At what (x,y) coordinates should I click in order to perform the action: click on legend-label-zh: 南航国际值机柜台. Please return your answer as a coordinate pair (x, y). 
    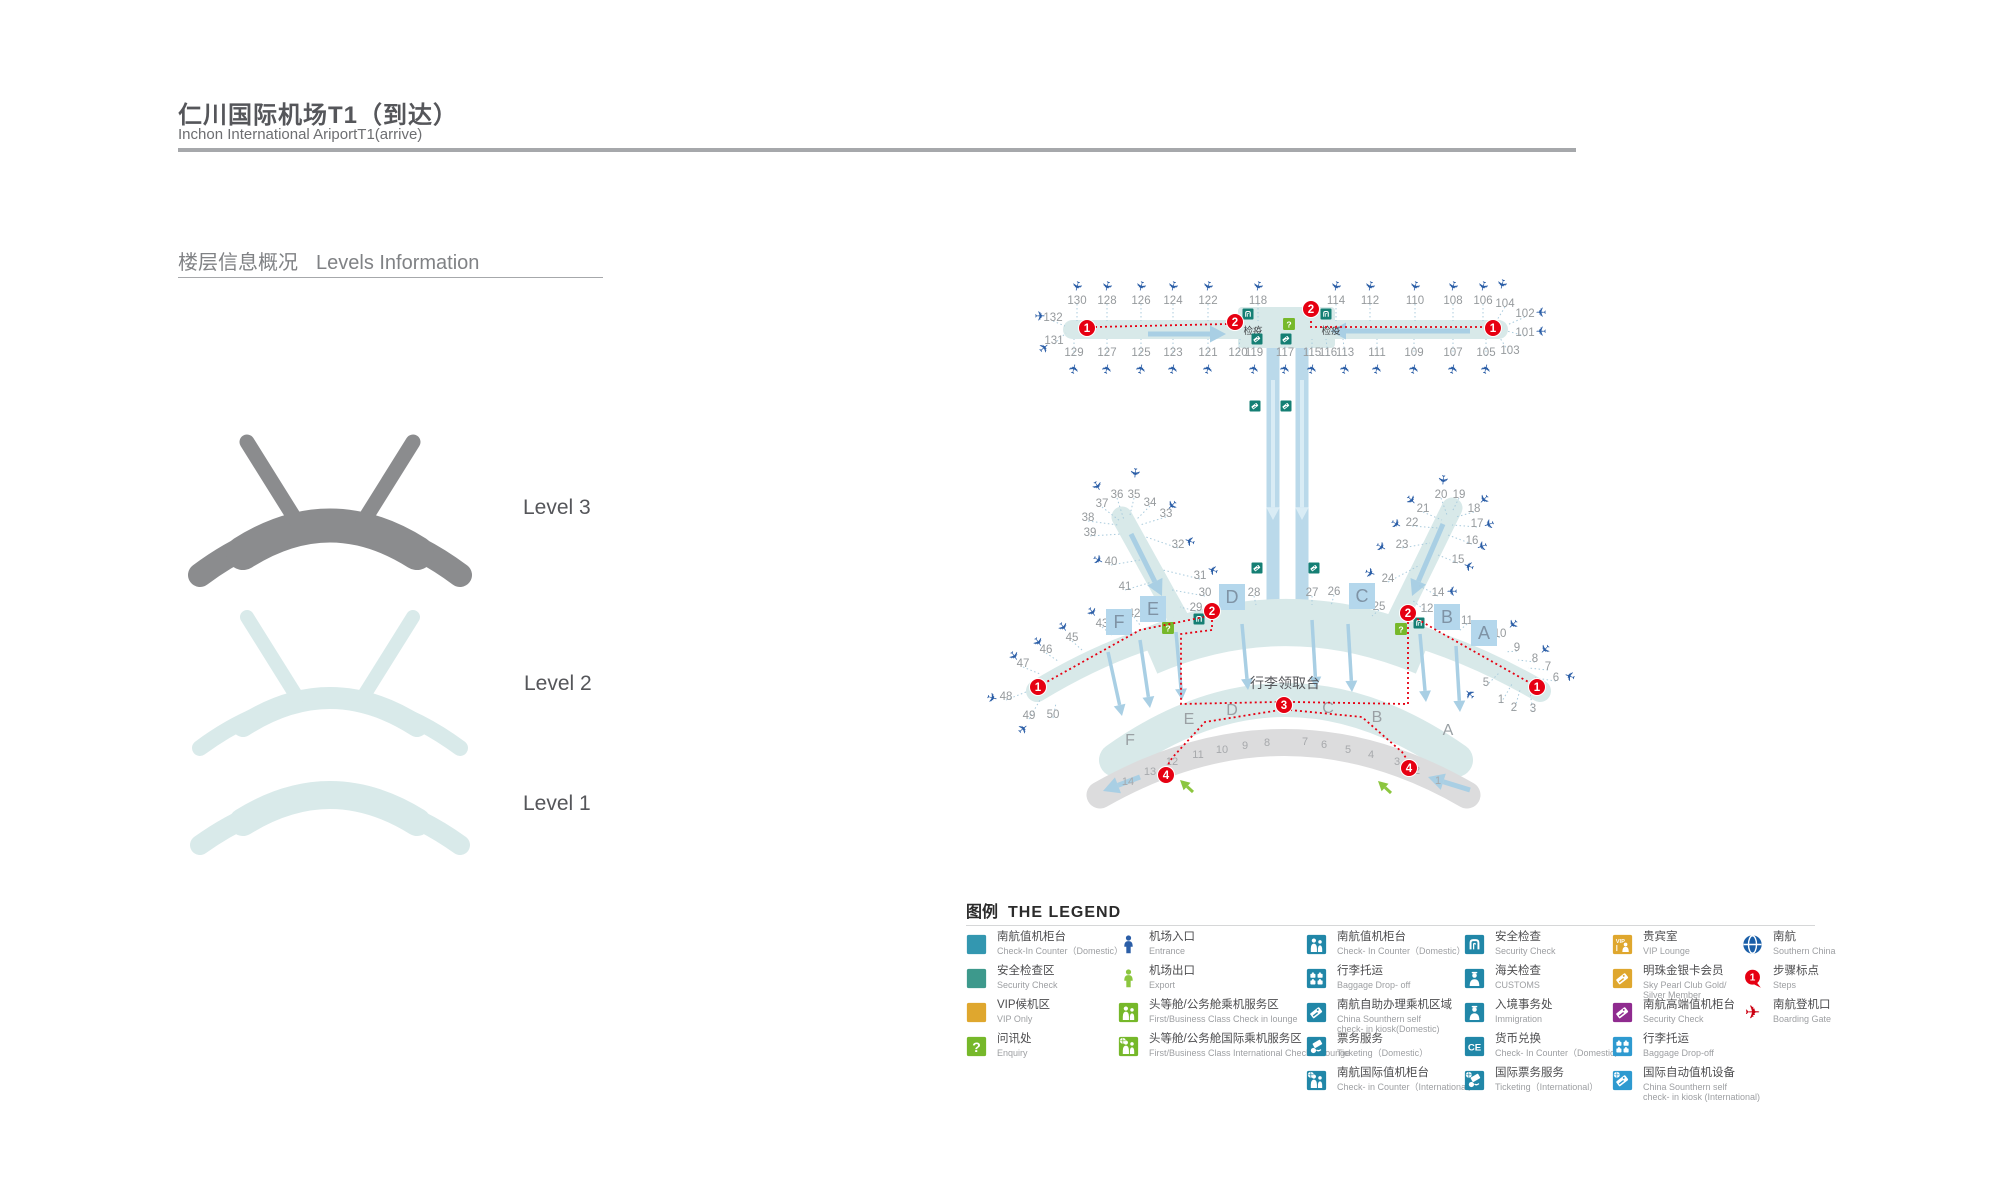
    Looking at the image, I should click on (1383, 1073).